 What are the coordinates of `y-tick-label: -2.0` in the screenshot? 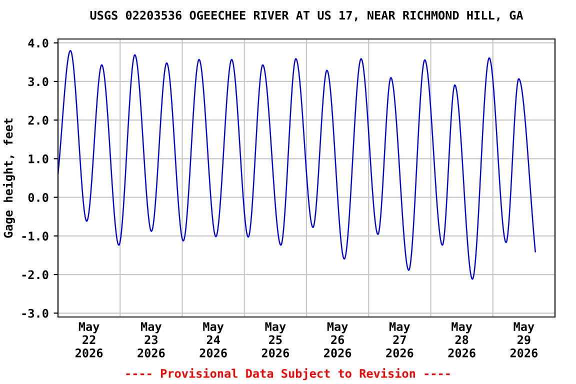 It's located at (35, 275).